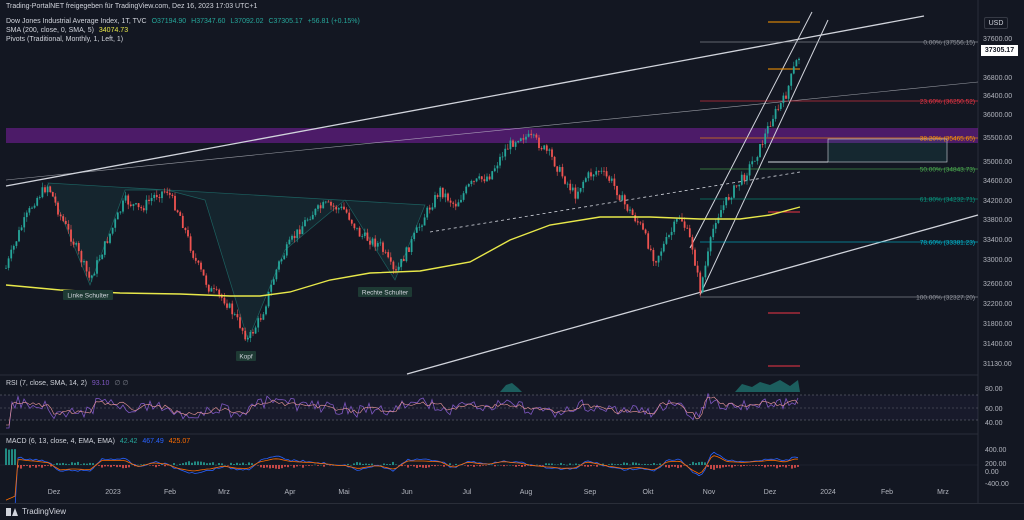 Image resolution: width=1024 pixels, height=520 pixels. I want to click on right-shoulder-label: Rechte Schulter, so click(385, 292).